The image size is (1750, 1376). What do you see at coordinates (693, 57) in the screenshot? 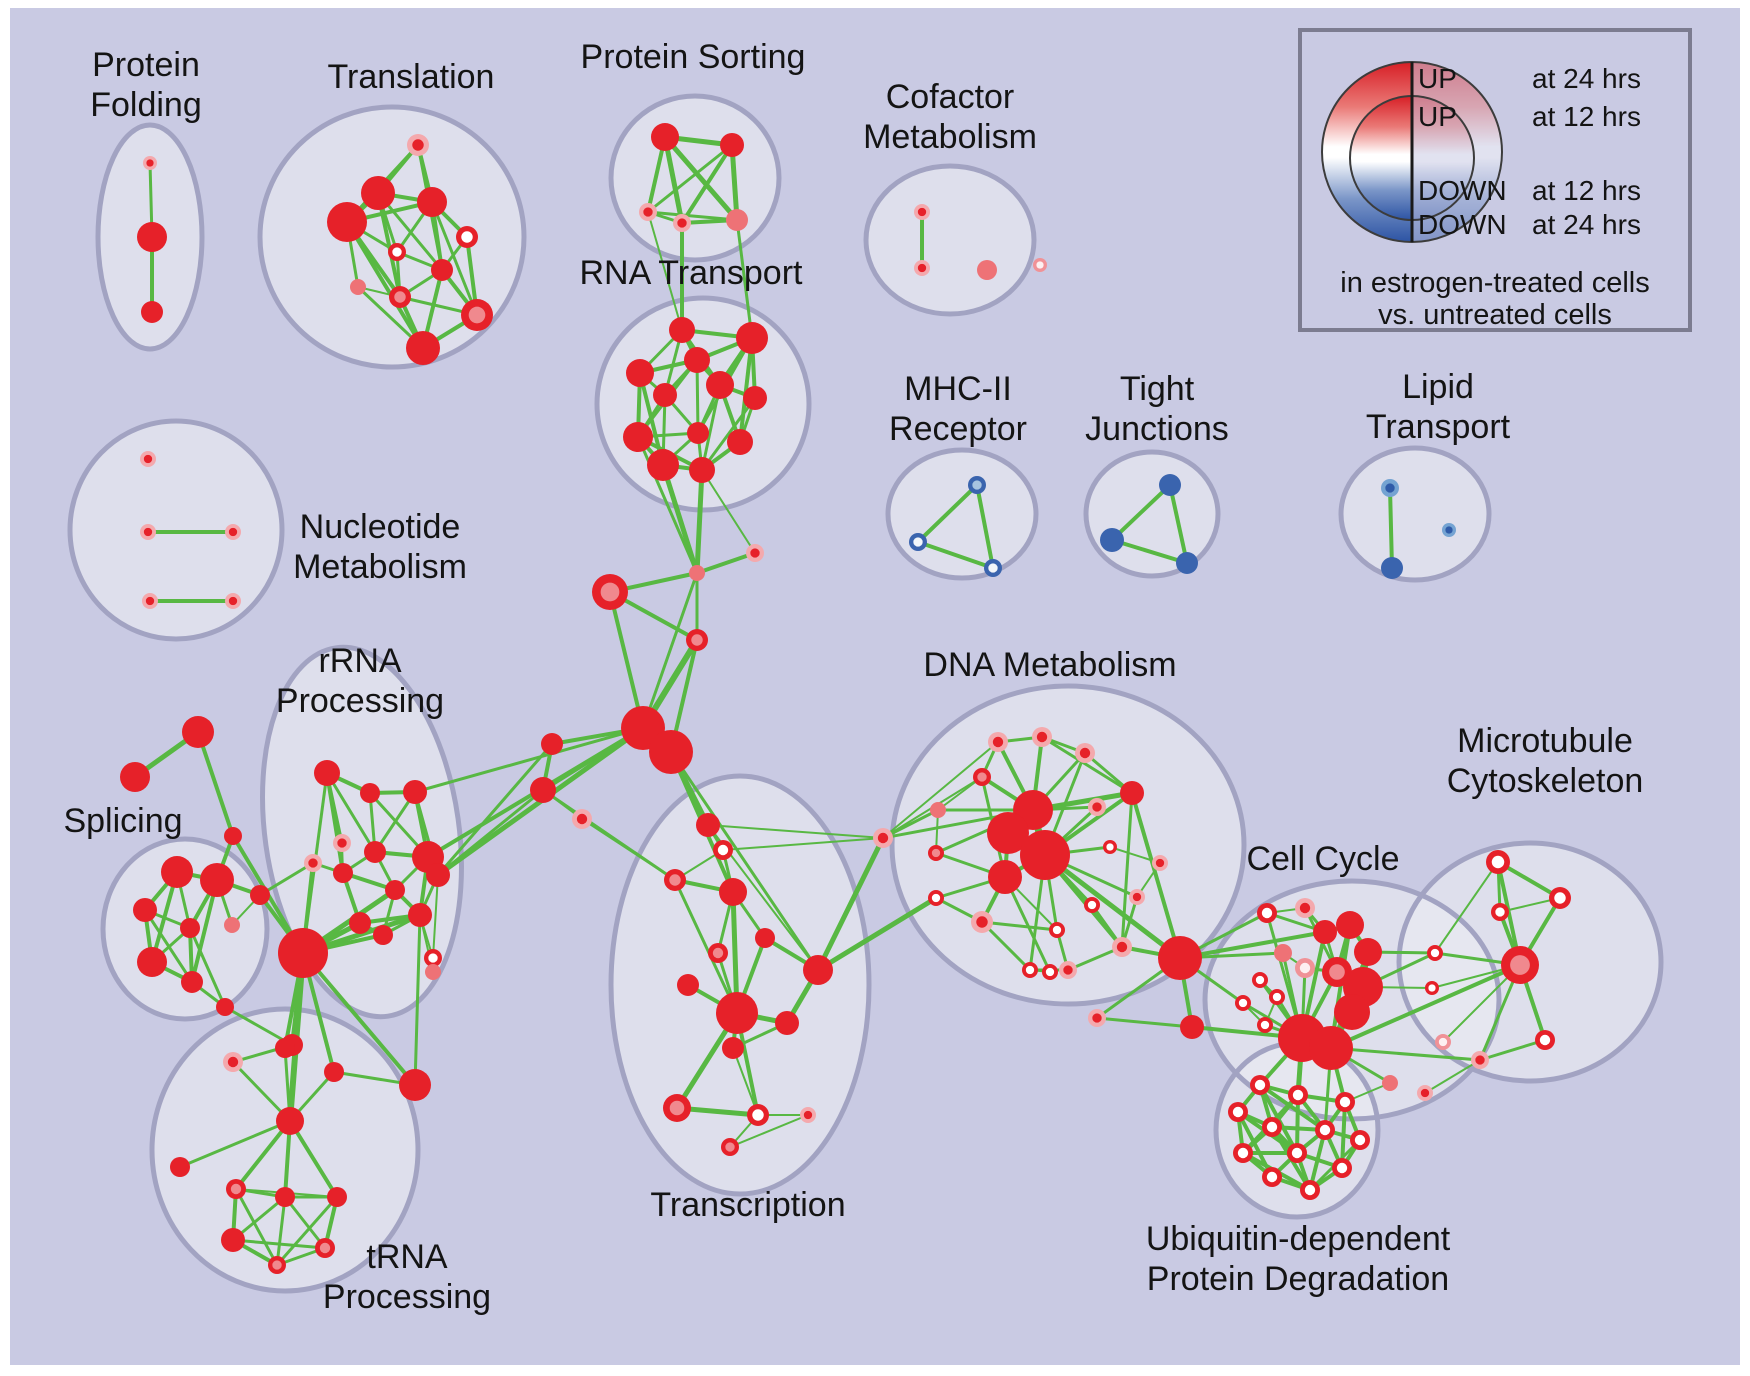
I see `cluster-label-protein-sorting: Protein Sorting` at bounding box center [693, 57].